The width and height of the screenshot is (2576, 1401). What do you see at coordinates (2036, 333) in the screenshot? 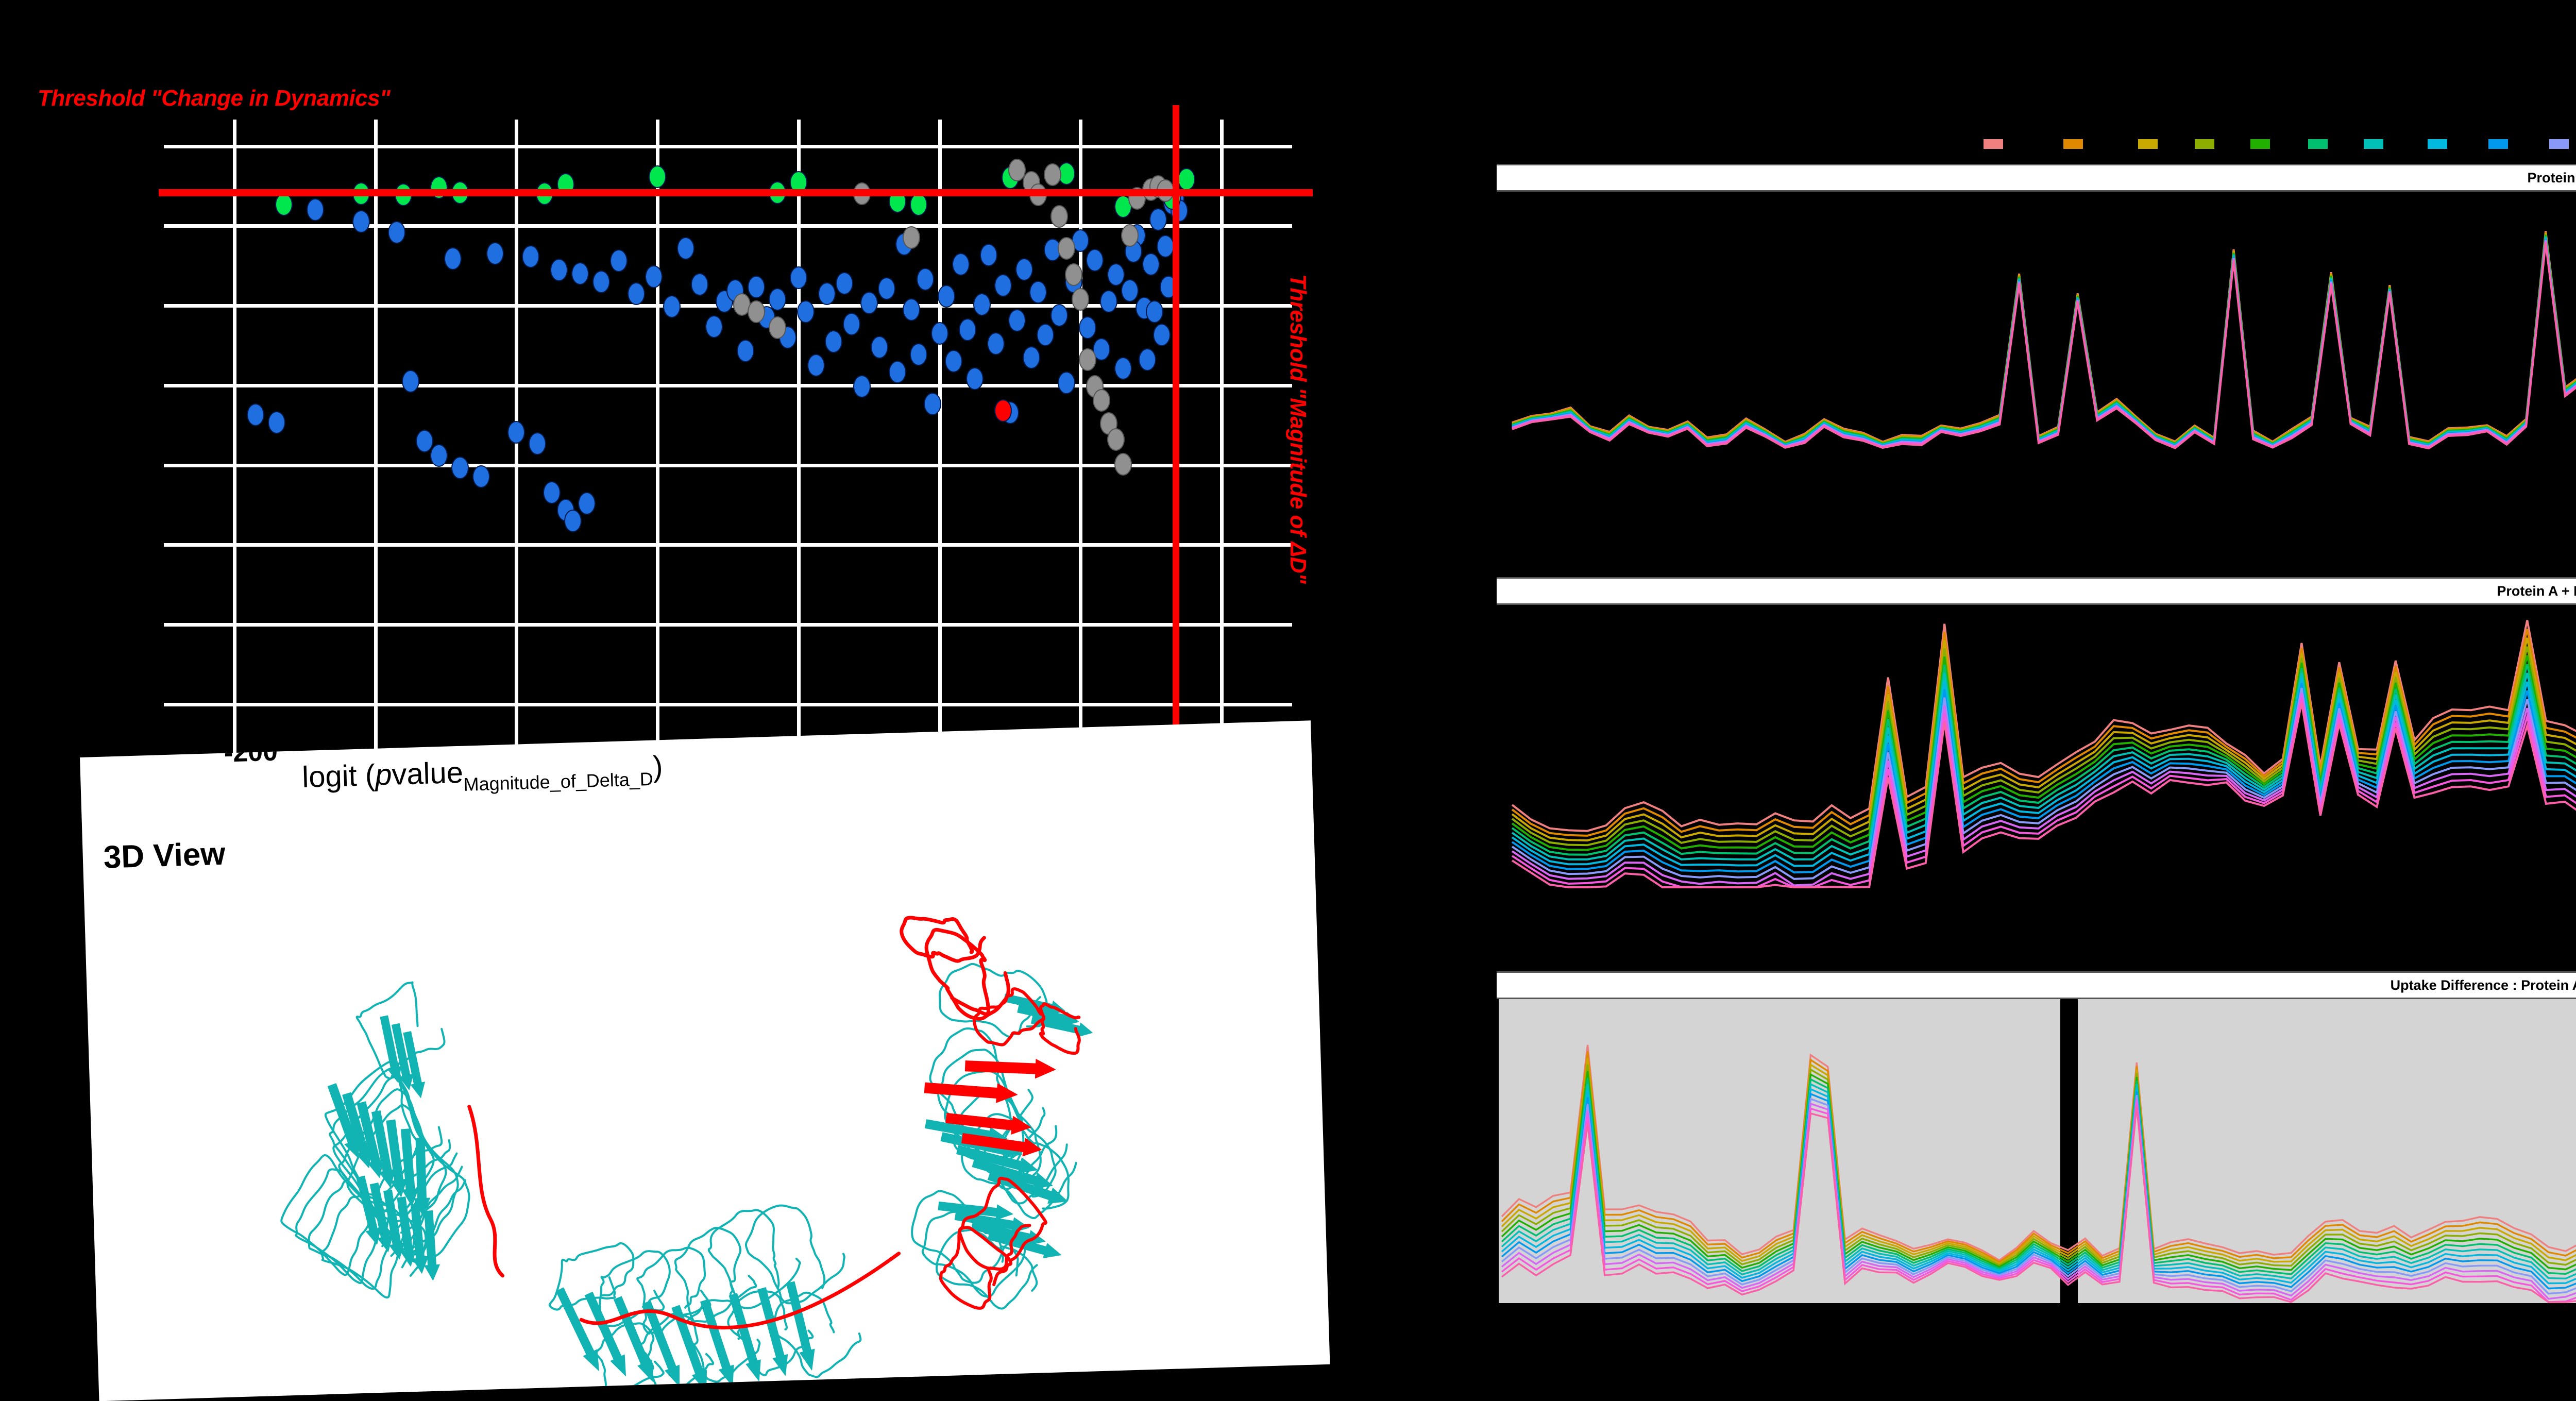
I see `uptake-plot-protein-a` at bounding box center [2036, 333].